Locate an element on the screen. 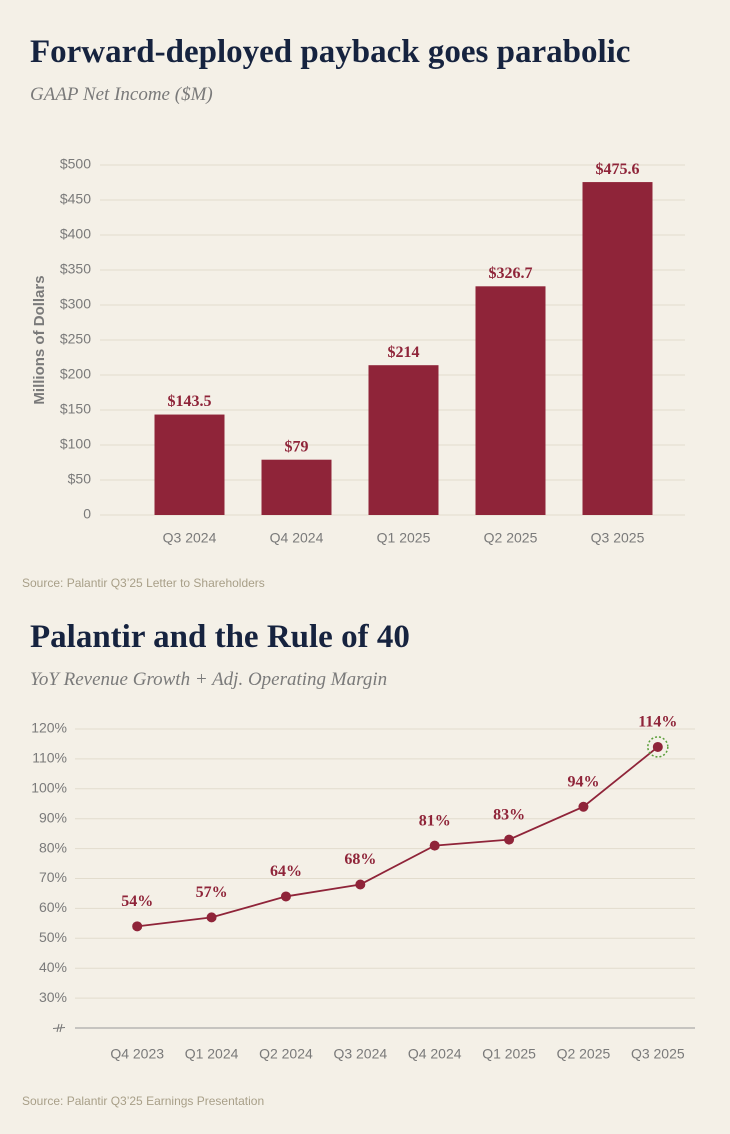  chart-title: Palantir and the Rule of 40 is located at coordinates (220, 637).